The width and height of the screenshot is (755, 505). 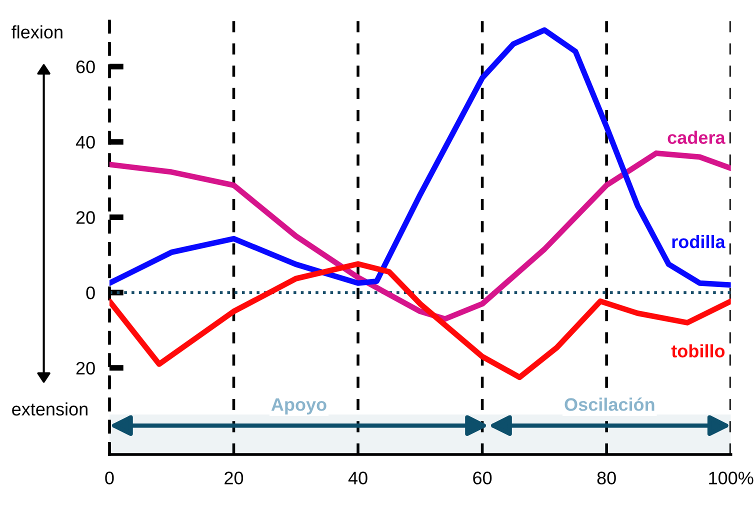 What do you see at coordinates (697, 137) in the screenshot?
I see `series-label: cadera` at bounding box center [697, 137].